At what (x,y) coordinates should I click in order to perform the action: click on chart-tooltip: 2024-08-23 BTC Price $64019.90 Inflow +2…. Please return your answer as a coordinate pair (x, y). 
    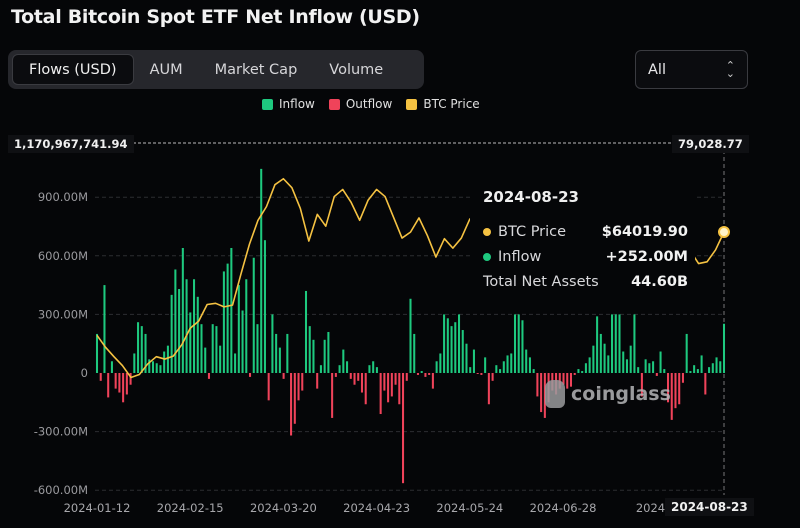
    Looking at the image, I should click on (582, 242).